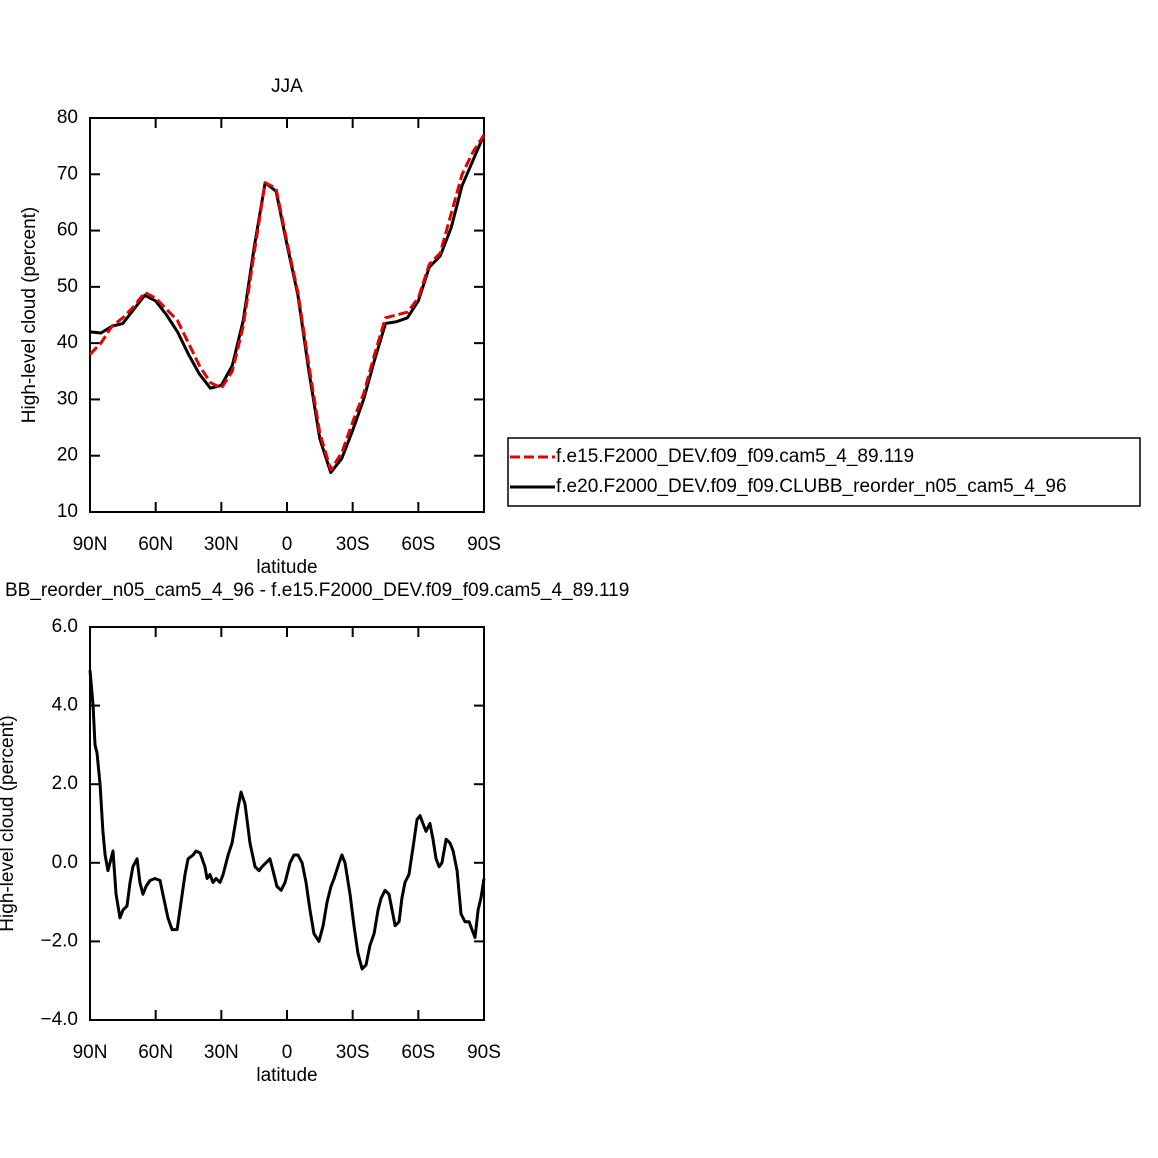 This screenshot has height=1158, width=1158. Describe the element at coordinates (65, 783) in the screenshot. I see `y-tick-label: 2.0` at that location.